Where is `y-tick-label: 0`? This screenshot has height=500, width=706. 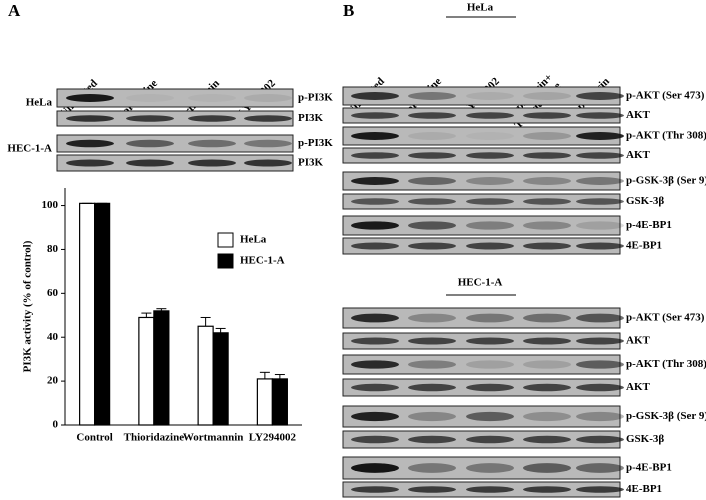
y-tick-label: 0 is located at coordinates (56, 425).